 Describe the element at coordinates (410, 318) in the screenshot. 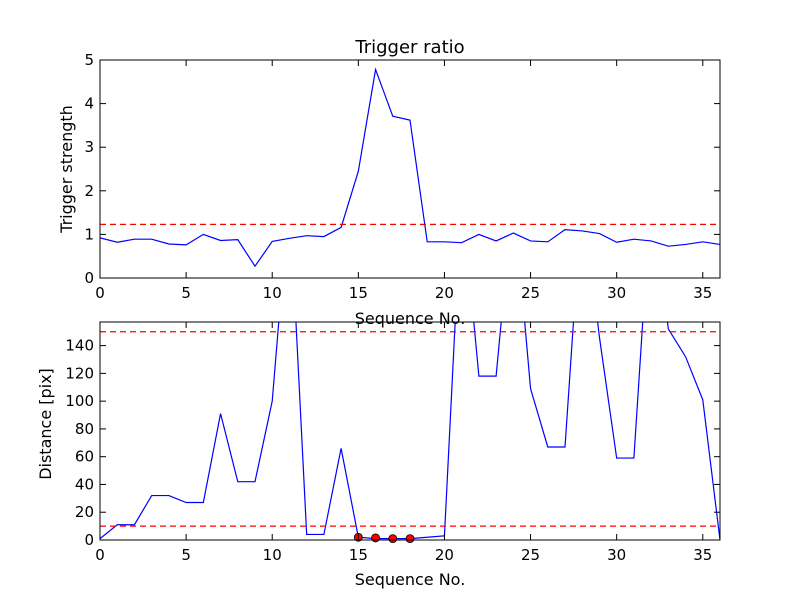

I see `top-x-axis-label: Sequence No.` at that location.